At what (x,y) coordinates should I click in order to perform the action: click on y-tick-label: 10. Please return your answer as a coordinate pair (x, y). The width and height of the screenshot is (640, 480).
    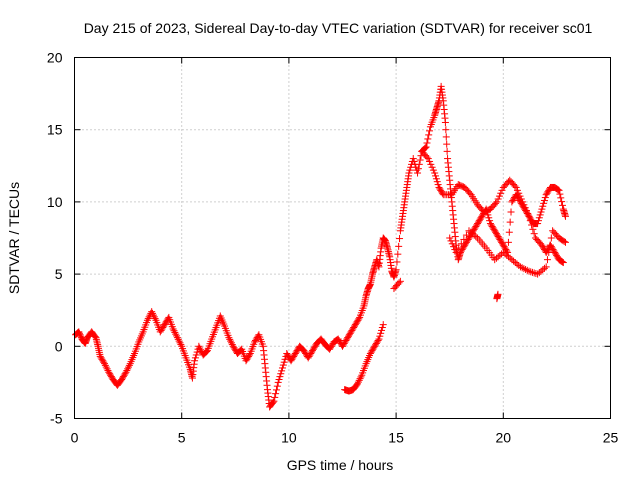
    Looking at the image, I should click on (55, 202).